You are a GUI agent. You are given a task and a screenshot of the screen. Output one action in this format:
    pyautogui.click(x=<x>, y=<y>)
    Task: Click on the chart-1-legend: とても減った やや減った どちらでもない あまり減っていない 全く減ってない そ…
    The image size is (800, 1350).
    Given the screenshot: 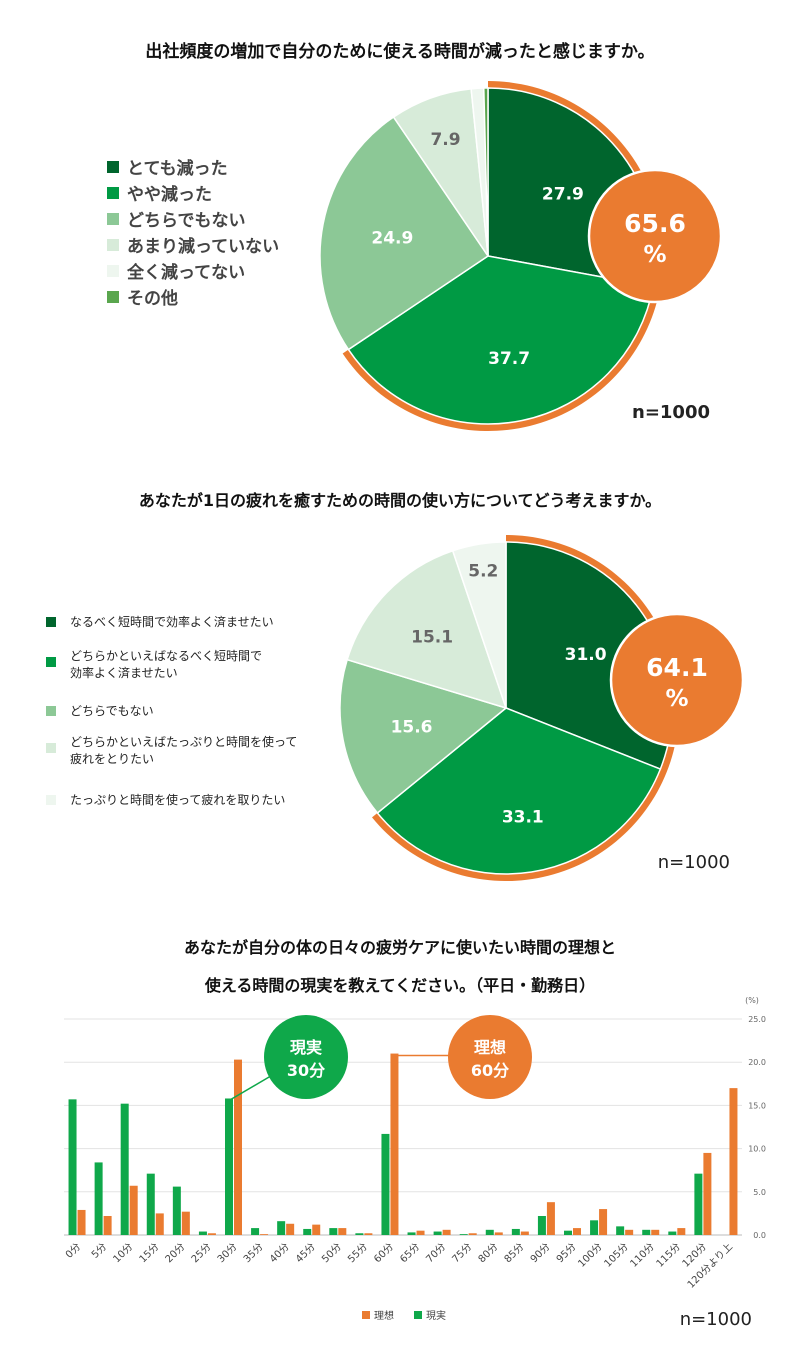 What is the action you would take?
    pyautogui.click(x=193, y=233)
    